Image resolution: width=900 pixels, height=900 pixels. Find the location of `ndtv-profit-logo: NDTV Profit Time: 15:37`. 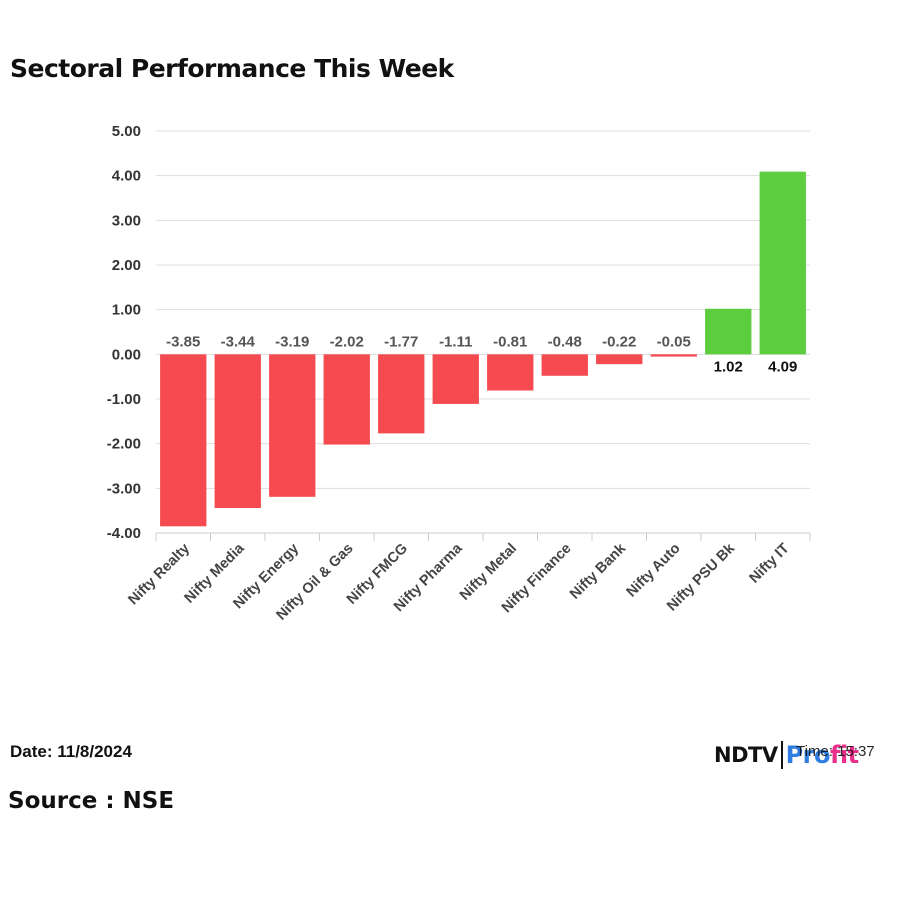

ndtv-profit-logo: NDTV Profit Time: 15:37 is located at coordinates (794, 755).